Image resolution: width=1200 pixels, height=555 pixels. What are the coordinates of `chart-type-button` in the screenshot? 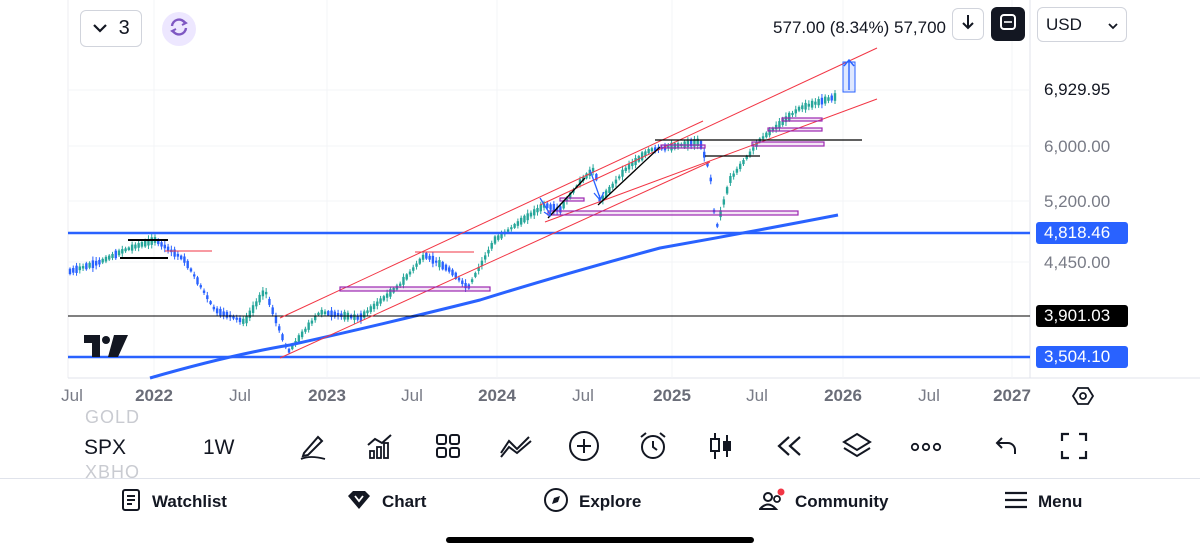 It's located at (721, 448).